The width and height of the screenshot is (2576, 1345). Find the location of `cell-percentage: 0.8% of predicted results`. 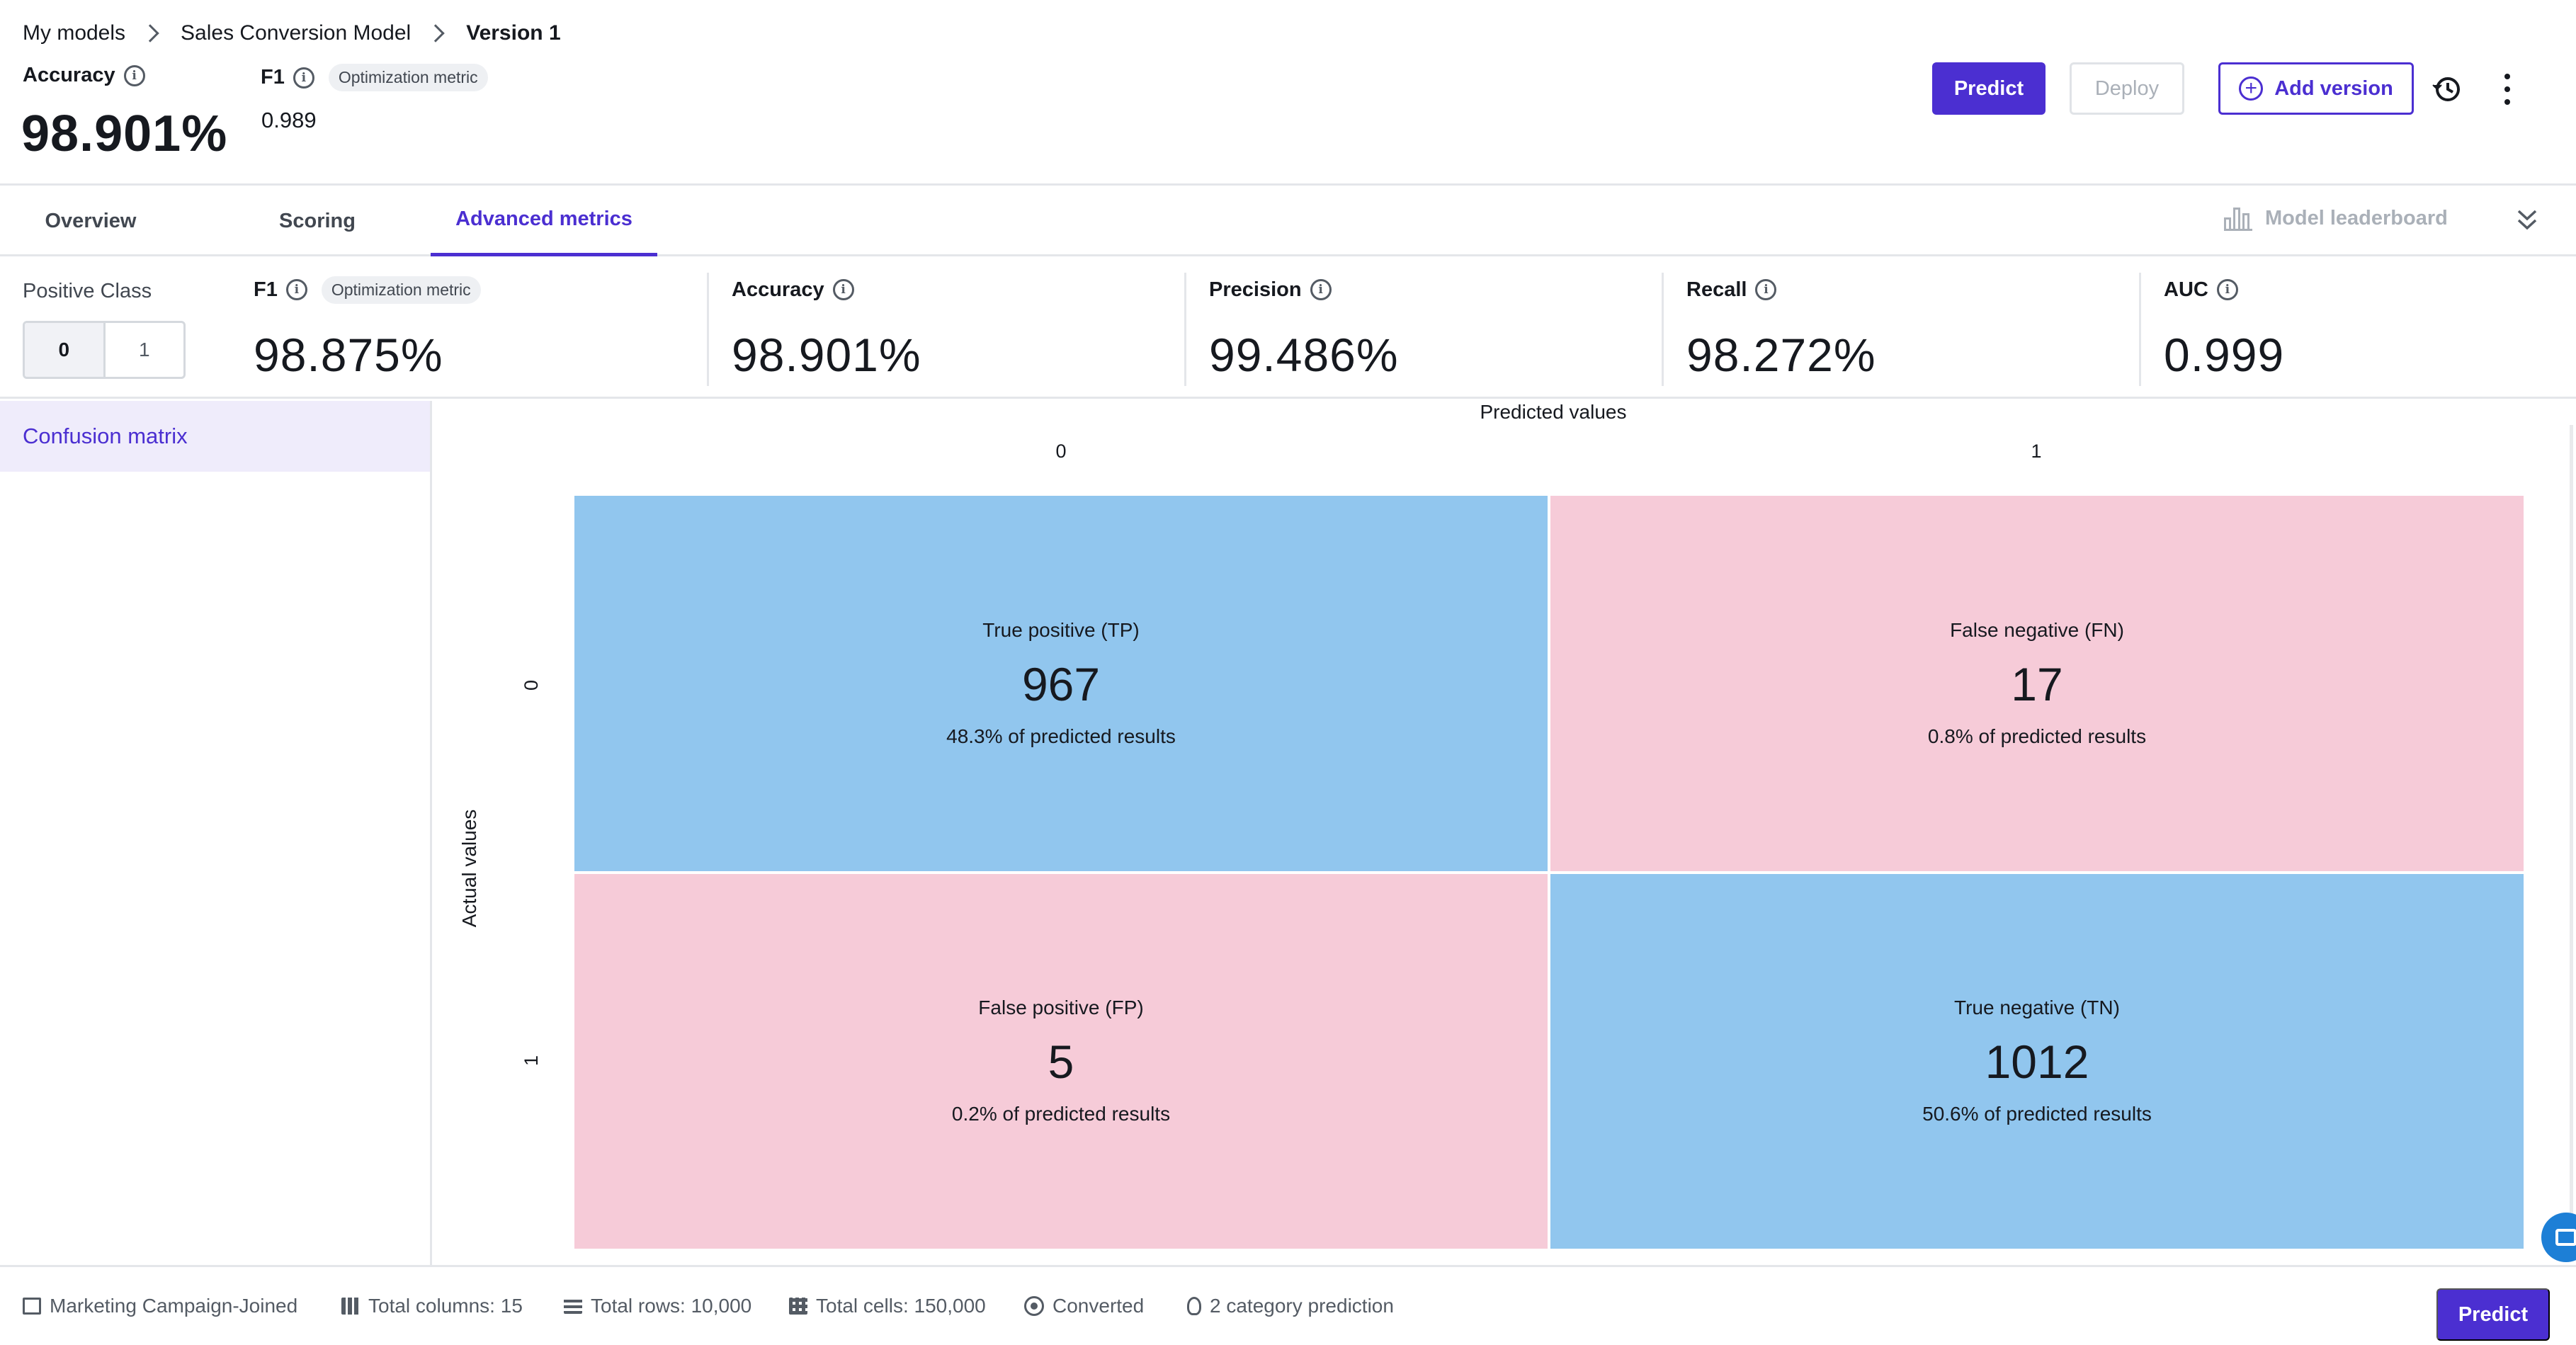

cell-percentage: 0.8% of predicted results is located at coordinates (2037, 736).